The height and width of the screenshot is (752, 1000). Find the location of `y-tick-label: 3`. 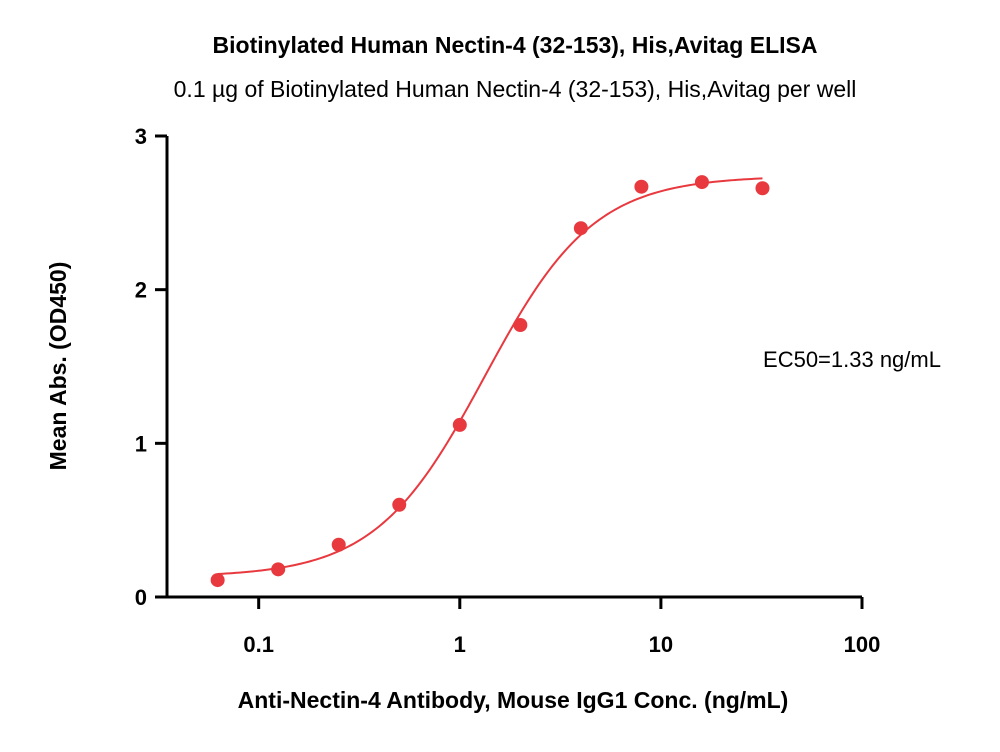

y-tick-label: 3 is located at coordinates (141, 136).